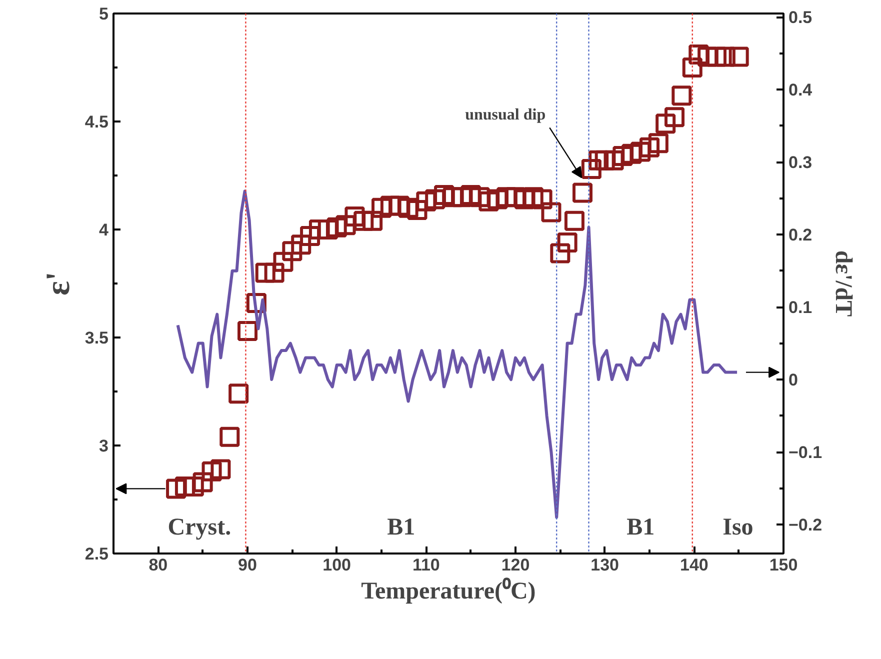 The height and width of the screenshot is (659, 881). What do you see at coordinates (800, 308) in the screenshot?
I see `y2-tick-label: 0.1` at bounding box center [800, 308].